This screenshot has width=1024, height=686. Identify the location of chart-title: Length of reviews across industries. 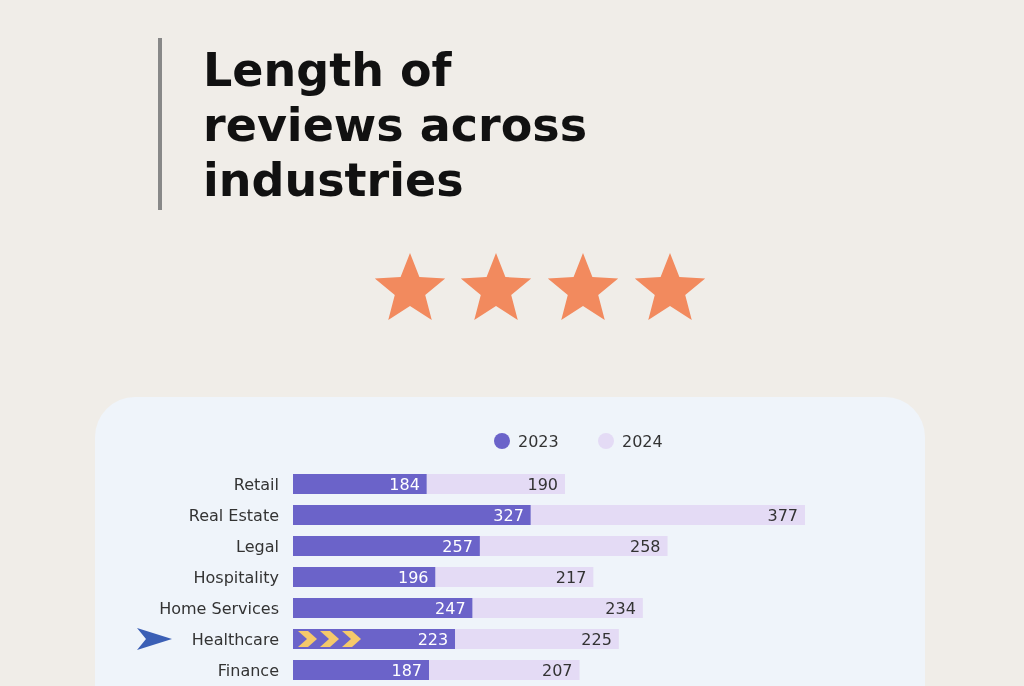
(395, 125).